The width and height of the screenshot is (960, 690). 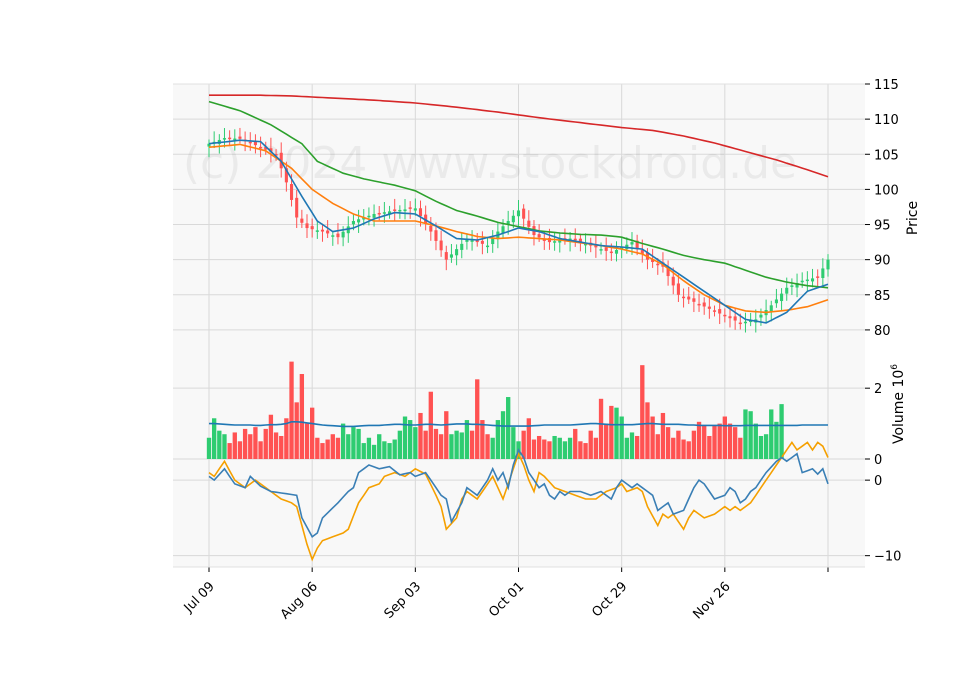 What do you see at coordinates (403, 600) in the screenshot?
I see `x-tick-label: Sep 03` at bounding box center [403, 600].